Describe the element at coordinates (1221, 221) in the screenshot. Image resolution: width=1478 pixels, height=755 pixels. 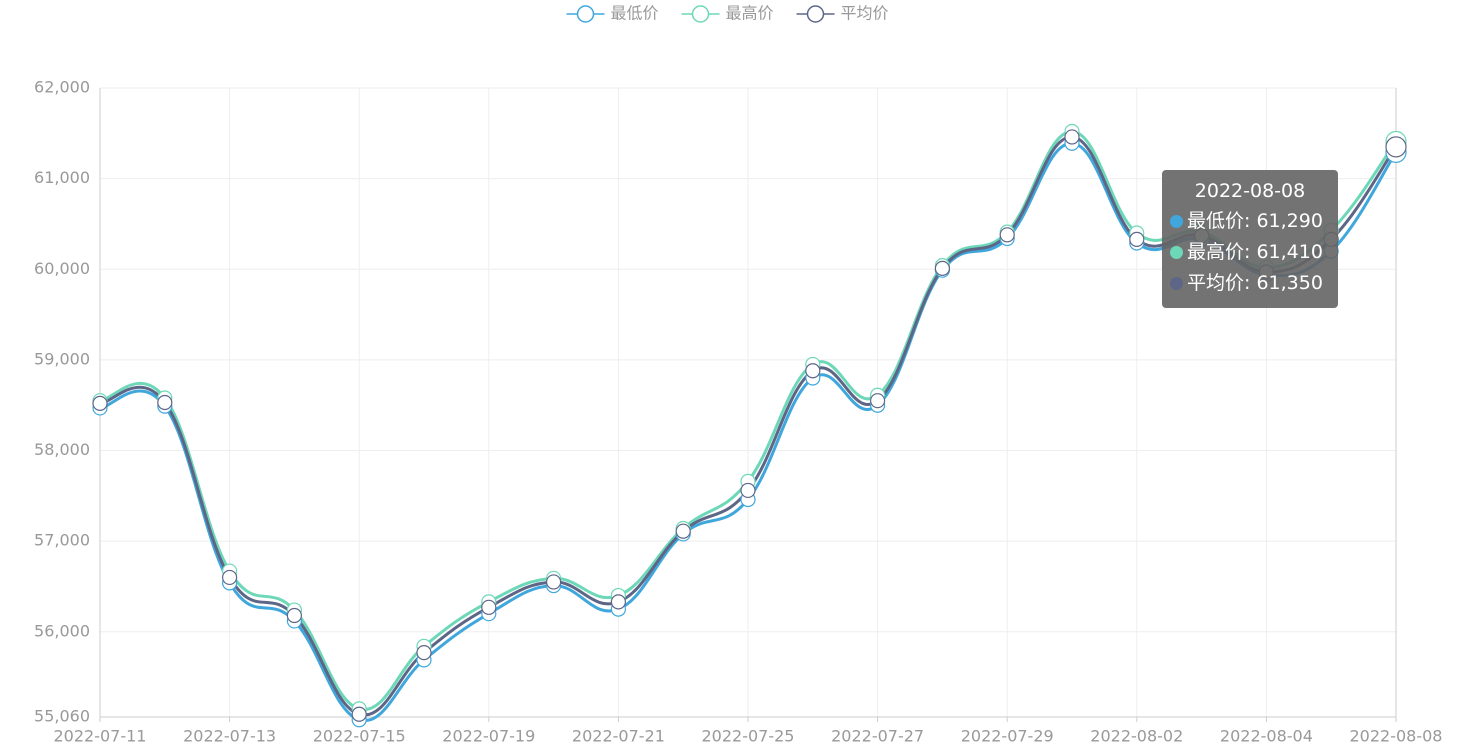
I see `tooltip-series: 最低价` at that location.